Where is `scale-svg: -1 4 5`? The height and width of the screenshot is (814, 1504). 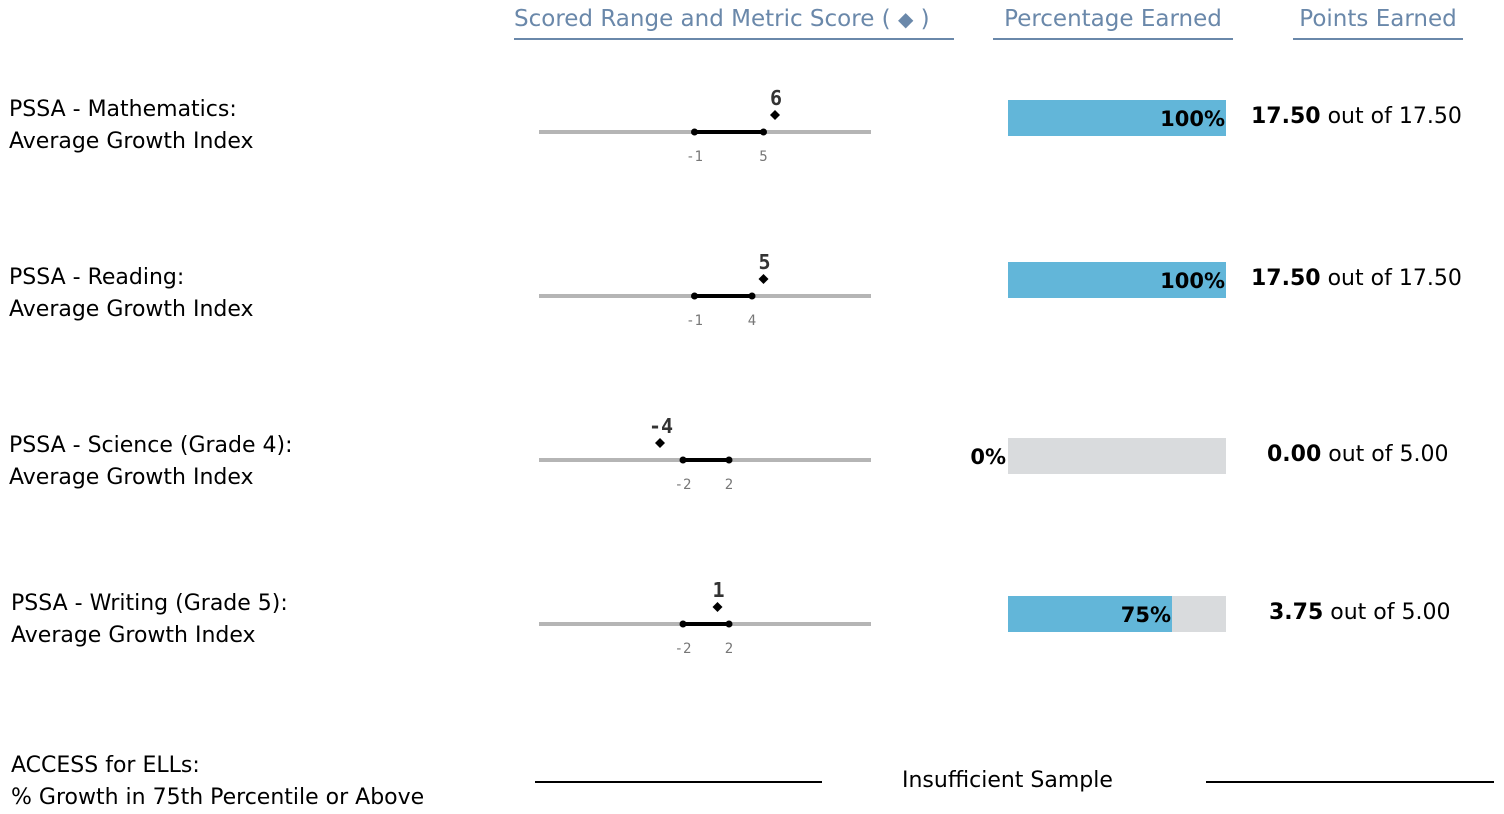 scale-svg: -1 4 5 is located at coordinates (705, 289).